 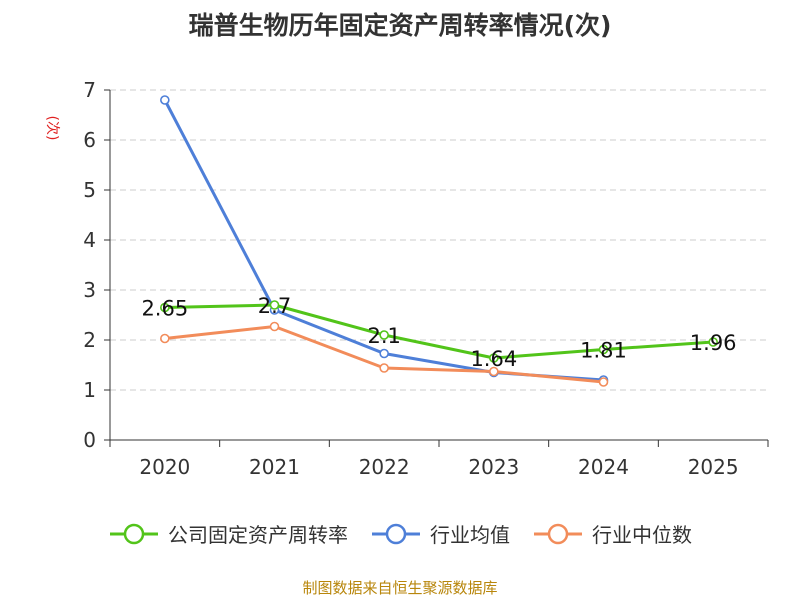 What do you see at coordinates (384, 467) in the screenshot?
I see `x-tick-label: 2022` at bounding box center [384, 467].